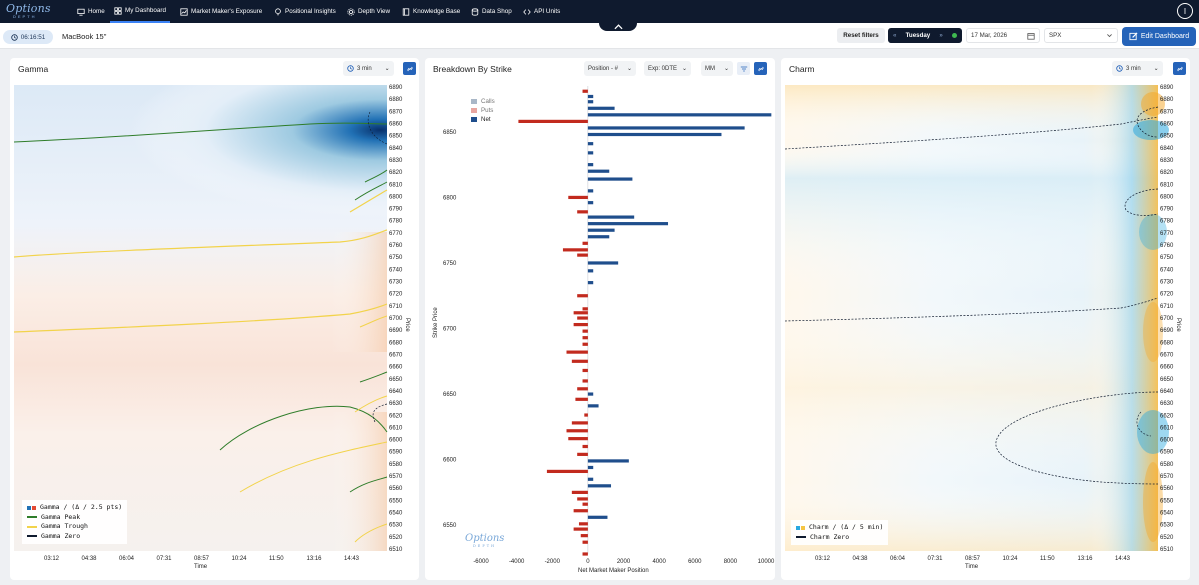 This screenshot has height=585, width=1199. What do you see at coordinates (1167, 173) in the screenshot?
I see `price-tick-label: 6820` at bounding box center [1167, 173].